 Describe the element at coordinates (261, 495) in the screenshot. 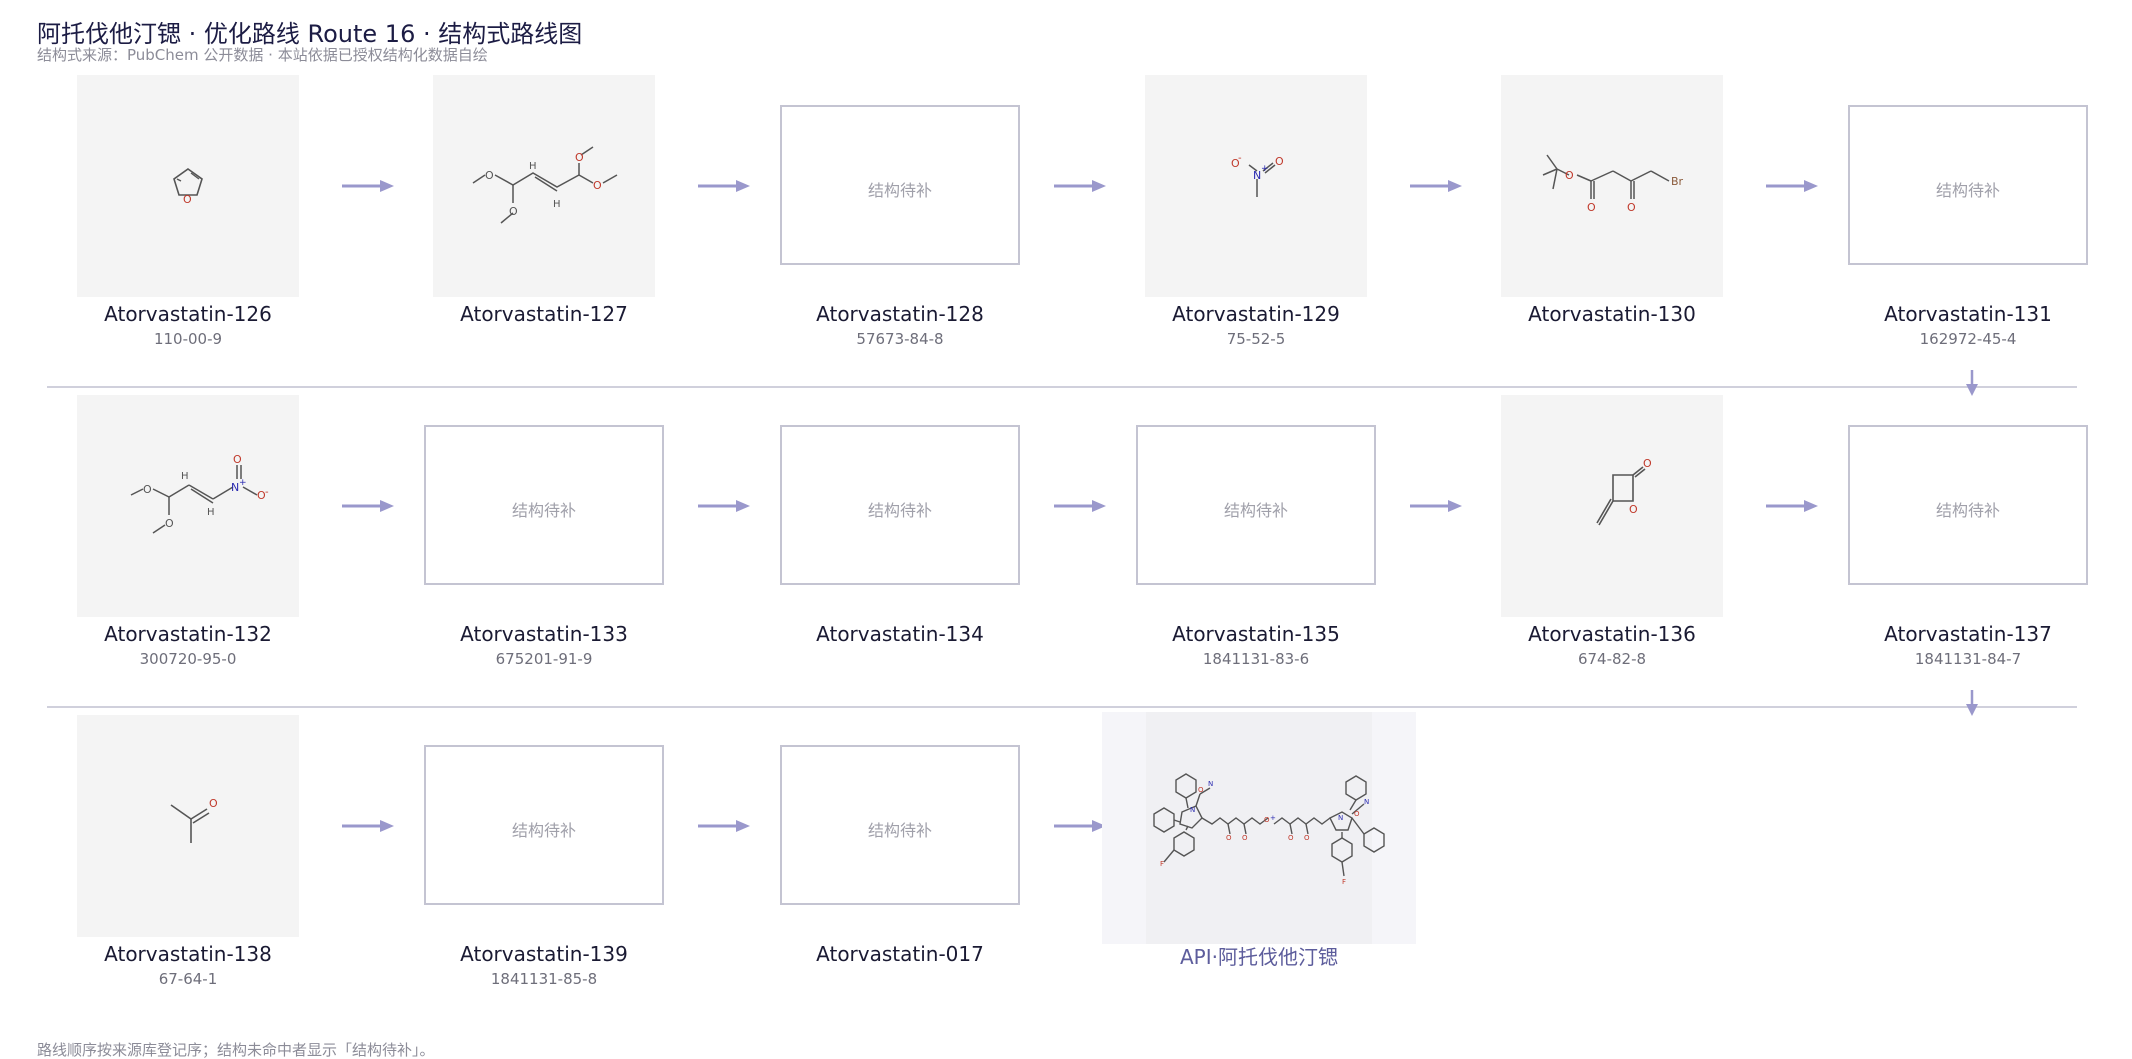

I see `m132-atom-o4: O` at that location.